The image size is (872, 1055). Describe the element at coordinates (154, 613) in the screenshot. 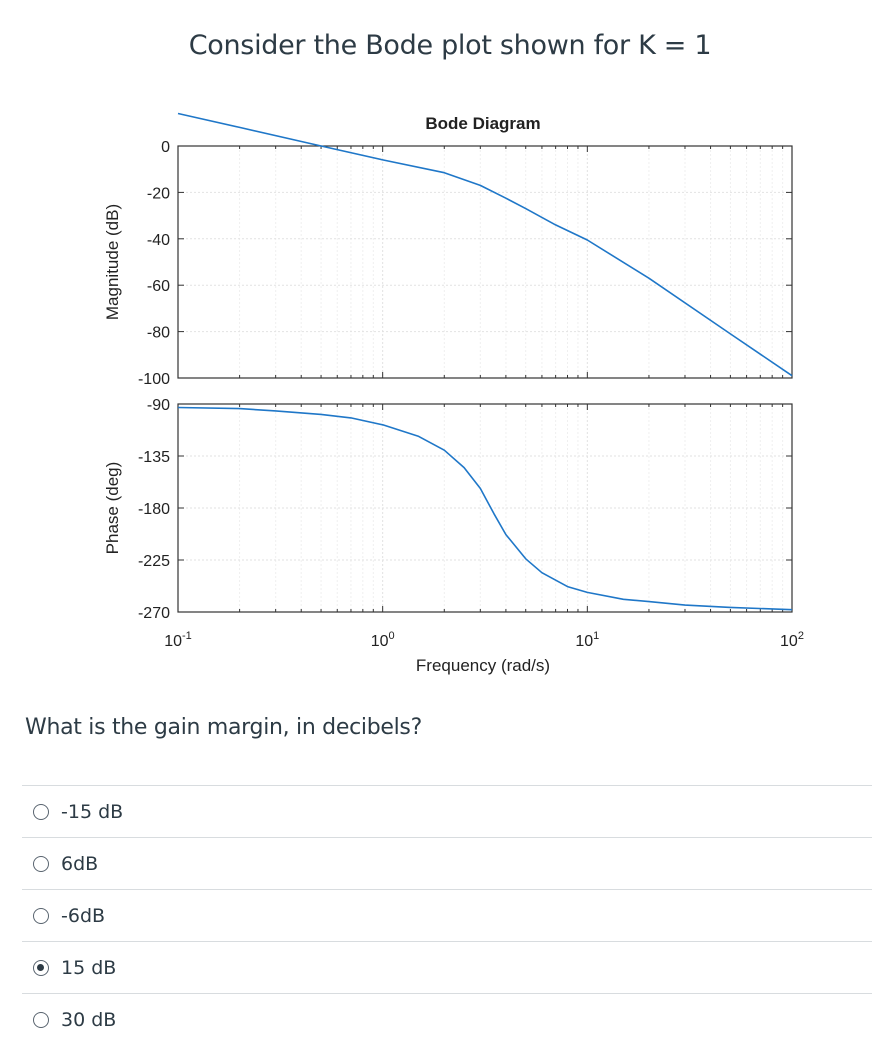

I see `y-tick-label: -270` at that location.